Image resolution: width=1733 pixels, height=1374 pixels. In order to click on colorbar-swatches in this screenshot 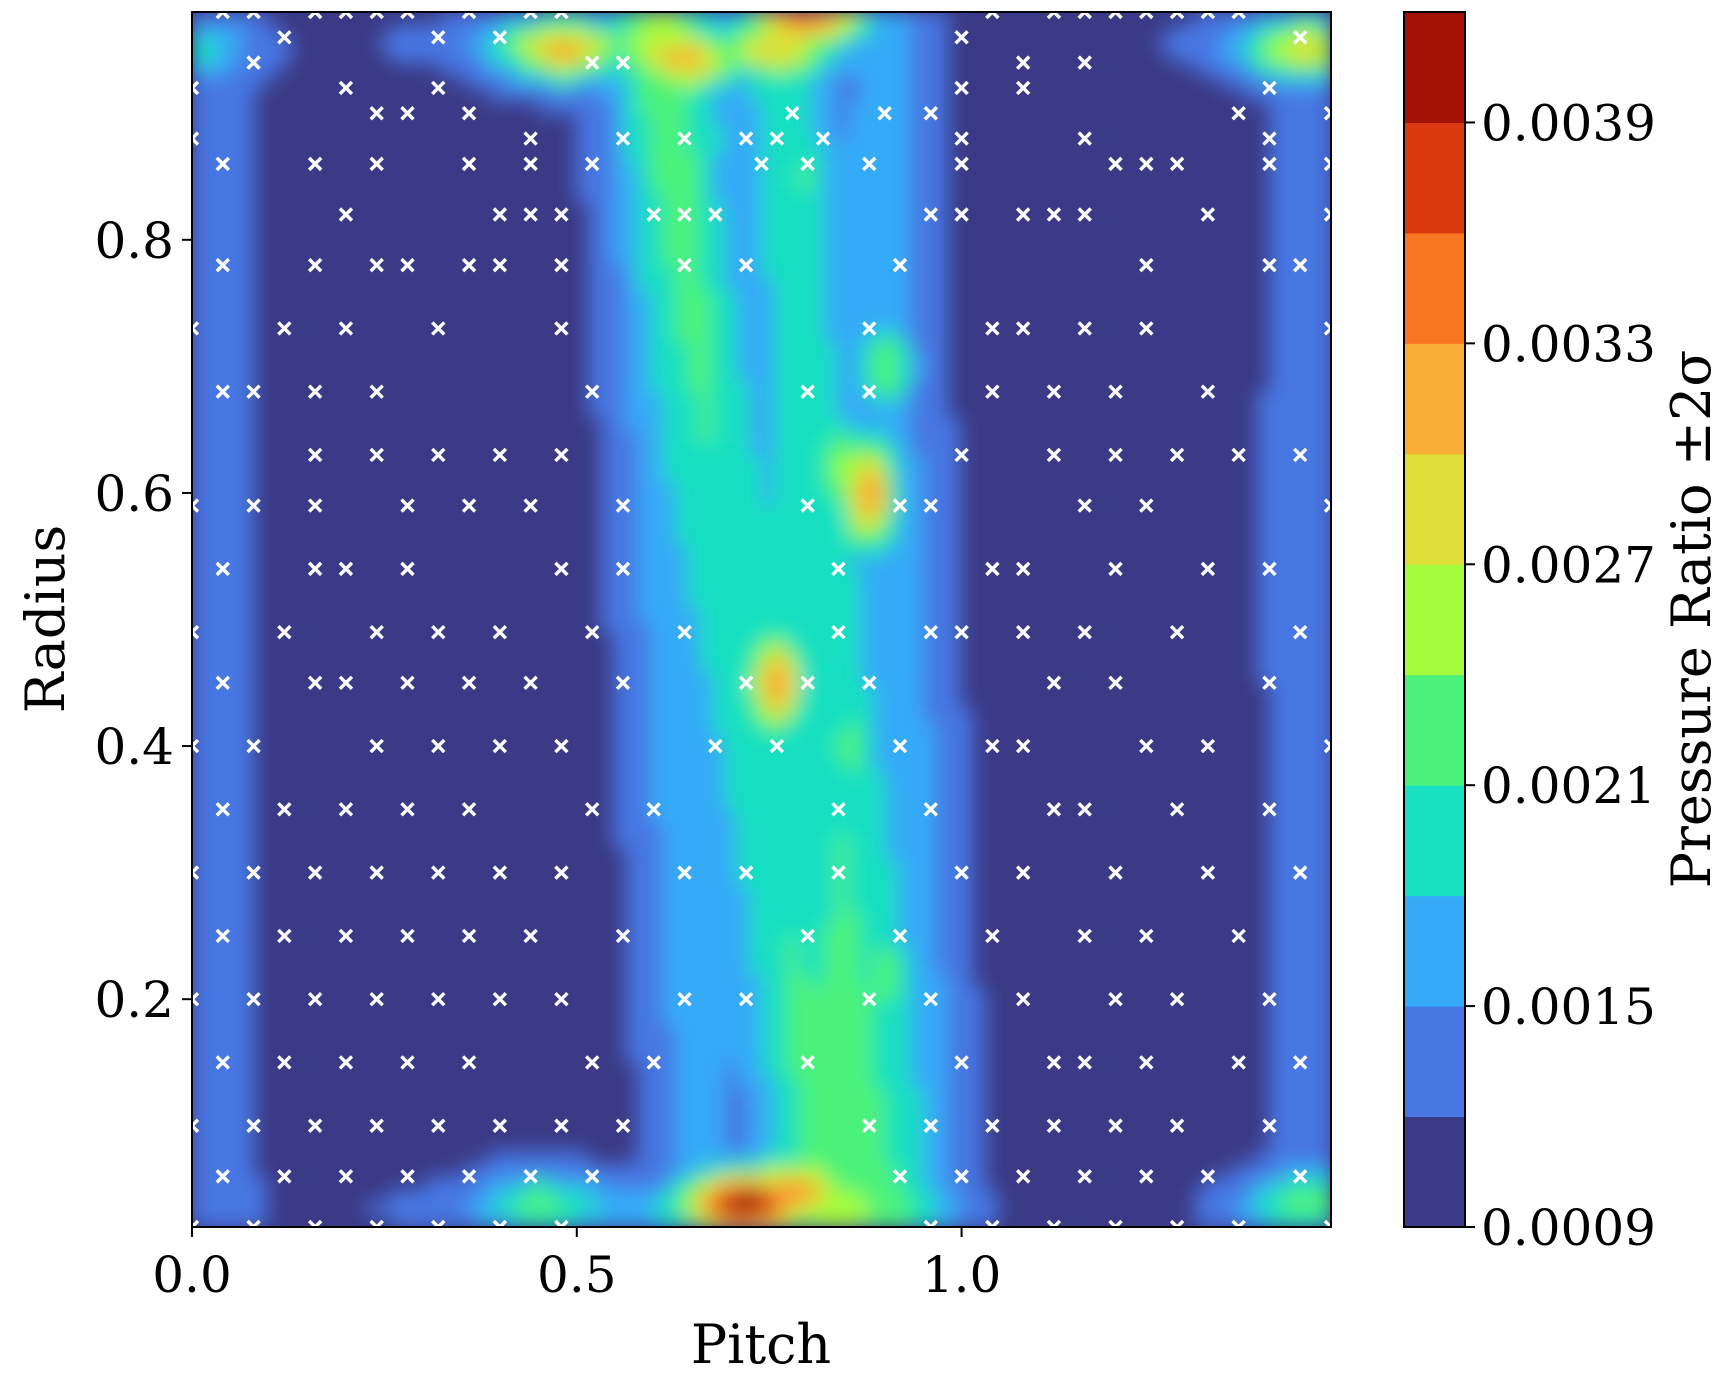, I will do `click(1434, 620)`.